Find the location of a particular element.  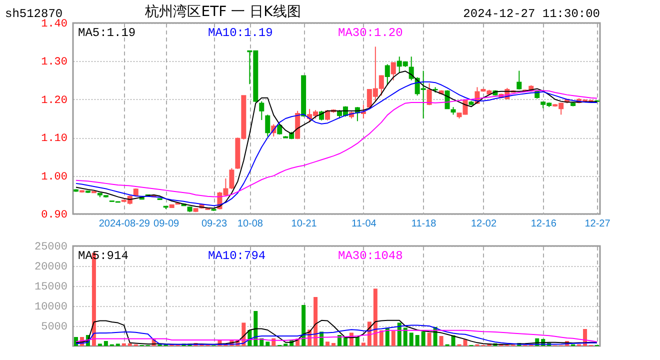

x-tick-label: 12-27 is located at coordinates (597, 224).